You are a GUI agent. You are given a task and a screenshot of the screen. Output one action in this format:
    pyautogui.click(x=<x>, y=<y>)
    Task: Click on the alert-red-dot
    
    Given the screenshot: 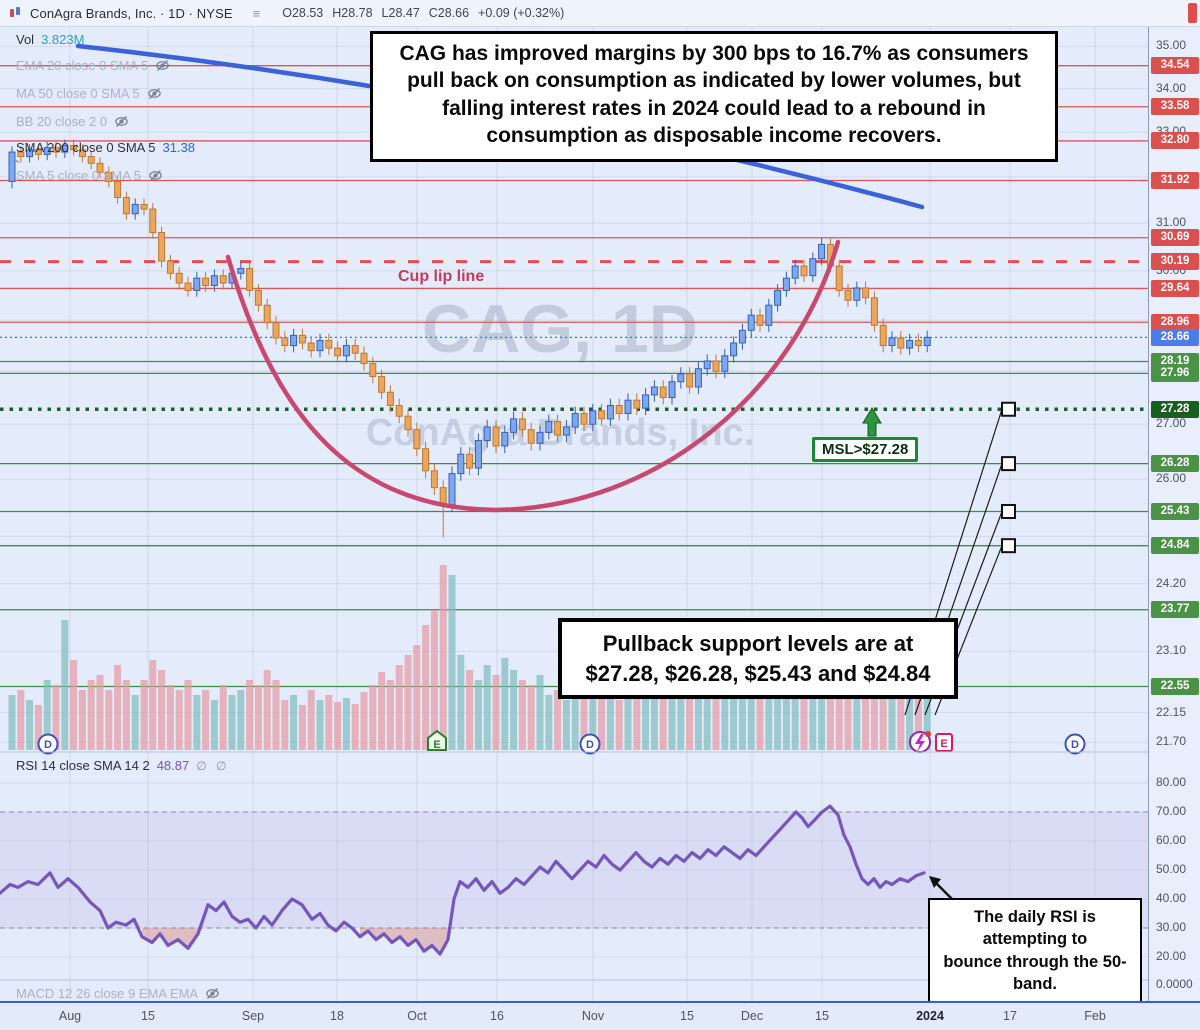 What is the action you would take?
    pyautogui.click(x=928, y=734)
    